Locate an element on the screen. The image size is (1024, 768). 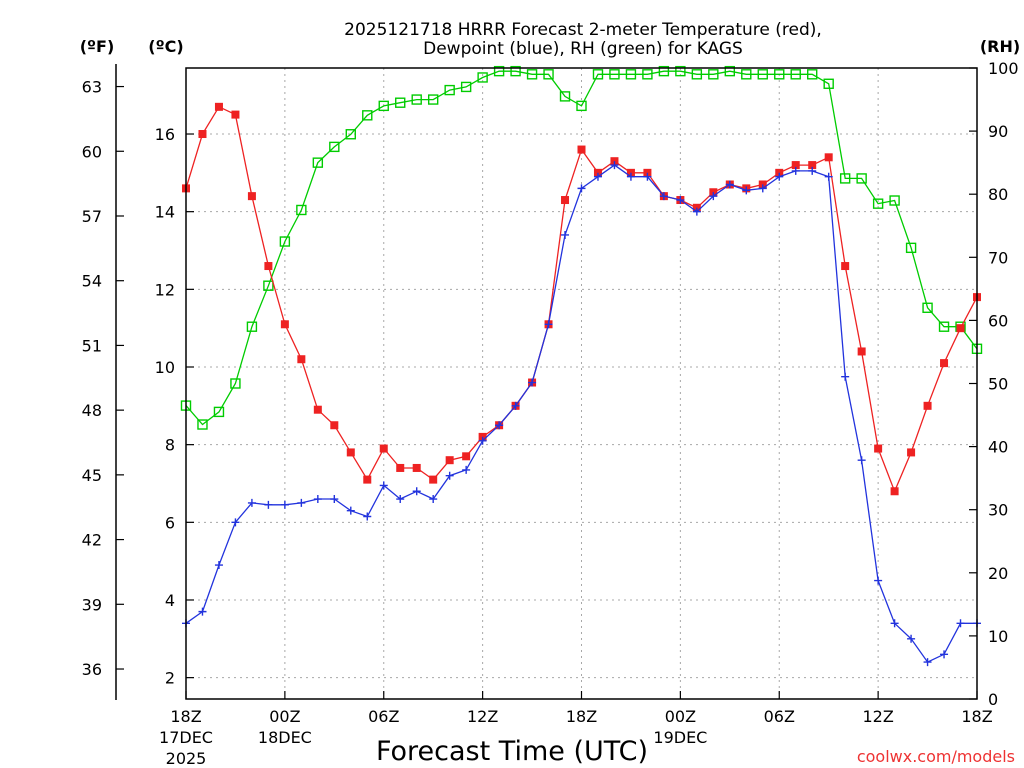
fahrenheit-tick-label: 48 is located at coordinates (92, 410).